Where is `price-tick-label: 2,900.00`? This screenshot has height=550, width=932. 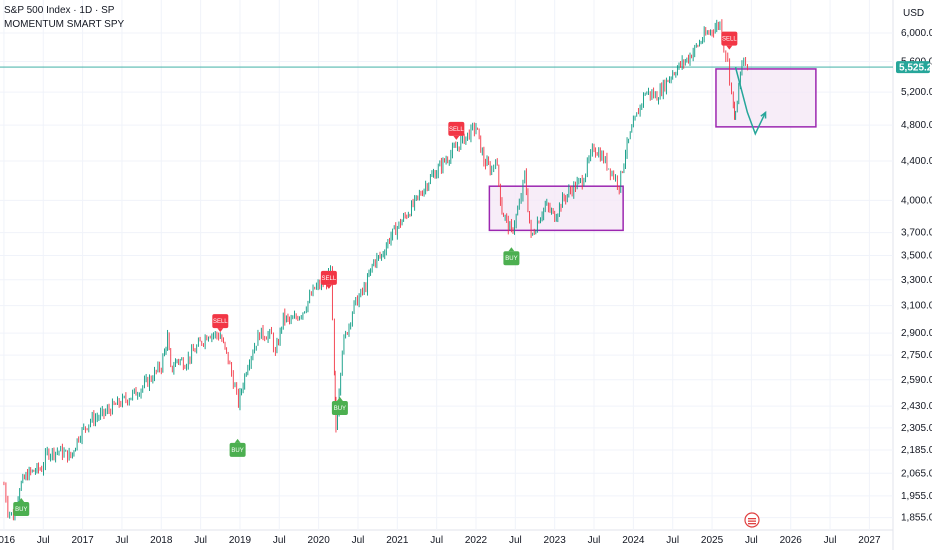 price-tick-label: 2,900.00 is located at coordinates (916, 333).